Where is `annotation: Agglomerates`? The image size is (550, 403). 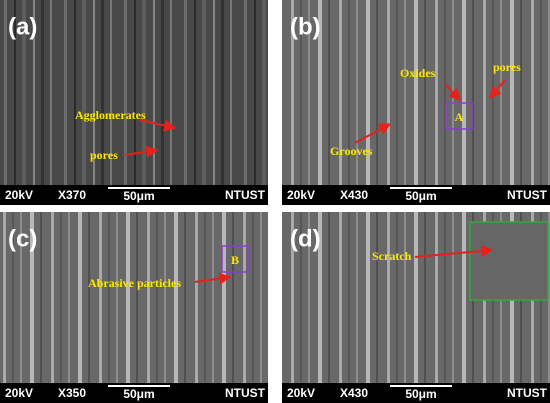 annotation: Agglomerates is located at coordinates (110, 115).